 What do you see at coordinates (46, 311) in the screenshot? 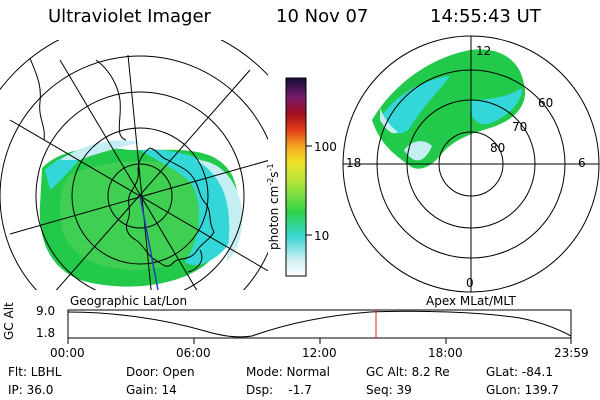
I see `timeline-y-top: 9.0` at bounding box center [46, 311].